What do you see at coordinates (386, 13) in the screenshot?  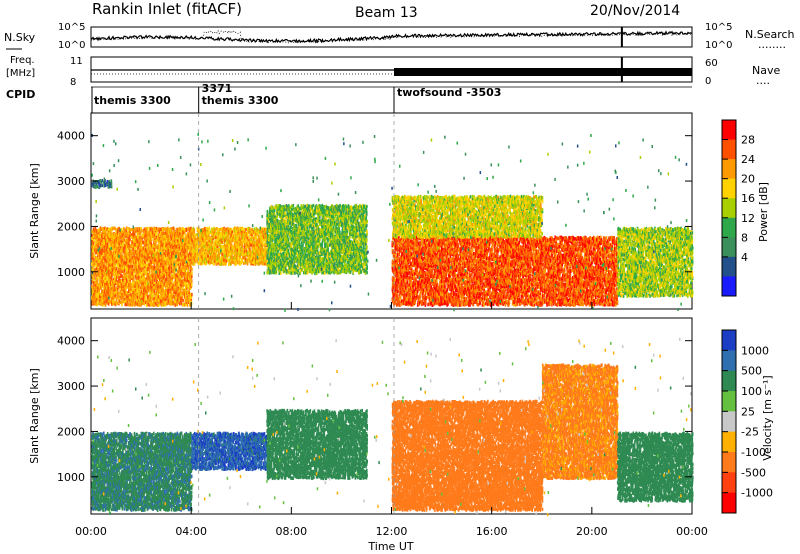 I see `beam-title: Beam 13` at bounding box center [386, 13].